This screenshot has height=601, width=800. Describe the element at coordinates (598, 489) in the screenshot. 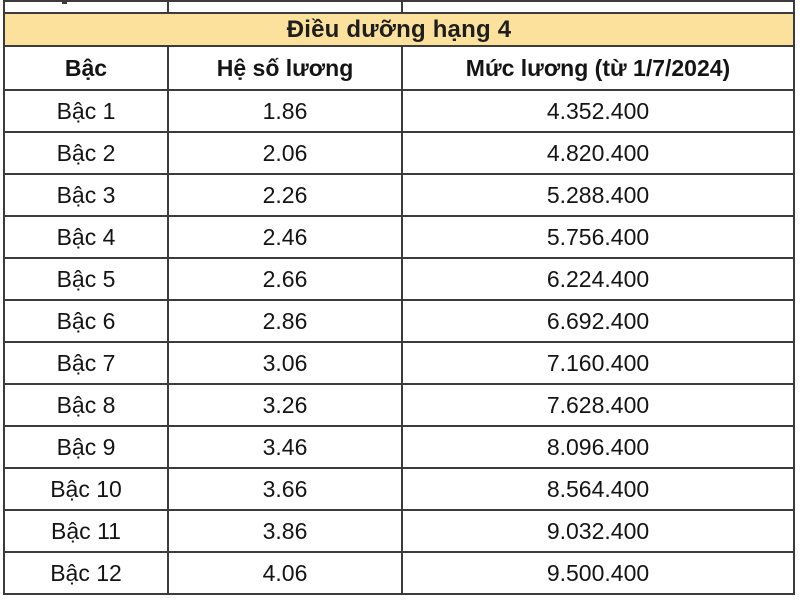

I see `salary-cell: 8.564.400` at that location.